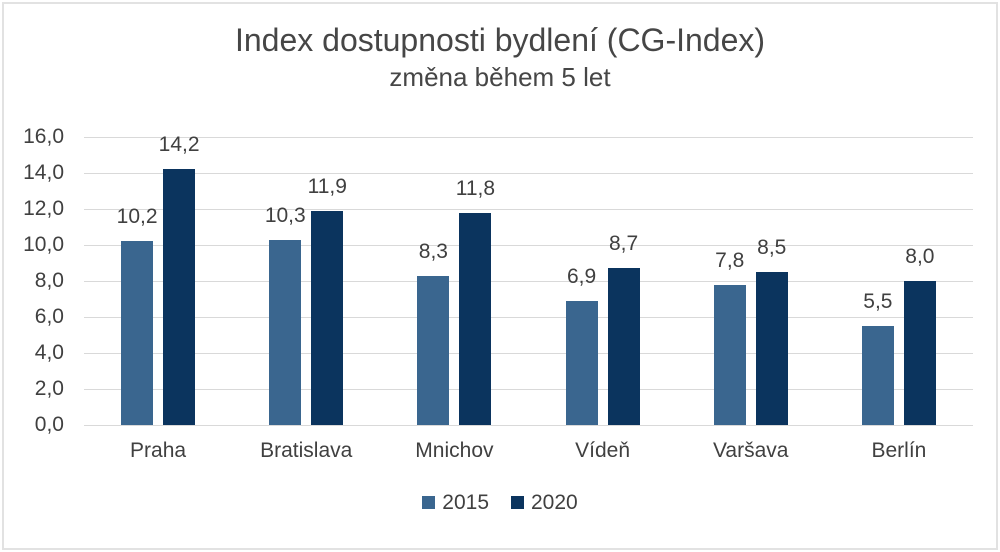 The width and height of the screenshot is (1000, 552). What do you see at coordinates (158, 450) in the screenshot?
I see `category-label: Praha` at bounding box center [158, 450].